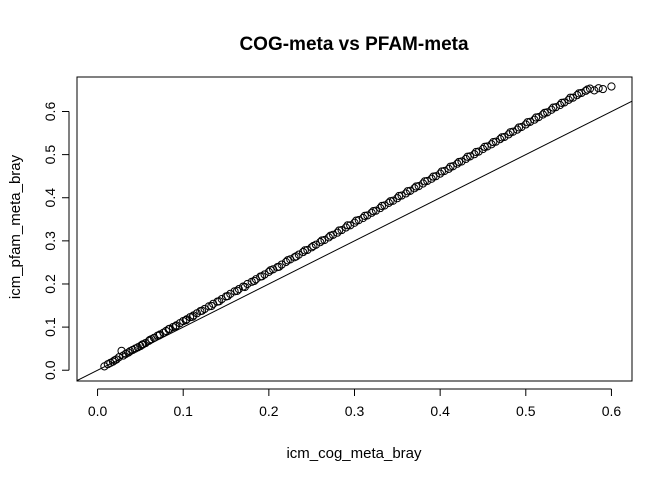 The height and width of the screenshot is (480, 672). Describe the element at coordinates (50, 370) in the screenshot. I see `y-tick-label: 0.0` at that location.